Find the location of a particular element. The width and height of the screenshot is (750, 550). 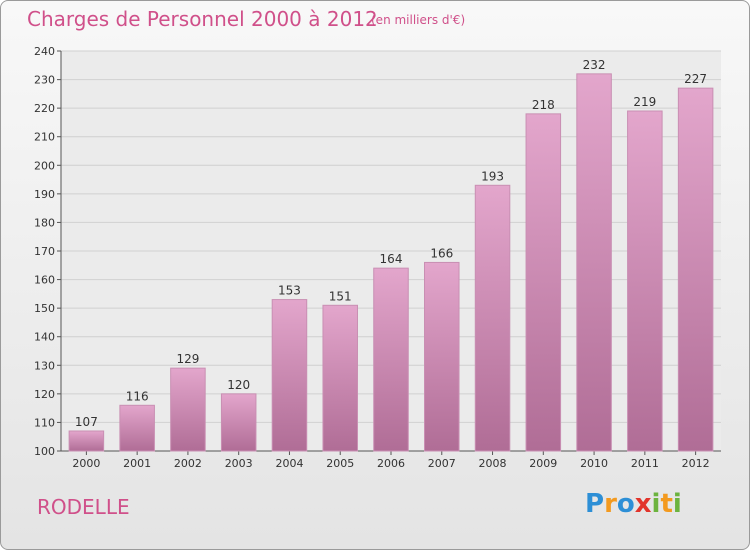

bar-2007 is located at coordinates (442, 356).